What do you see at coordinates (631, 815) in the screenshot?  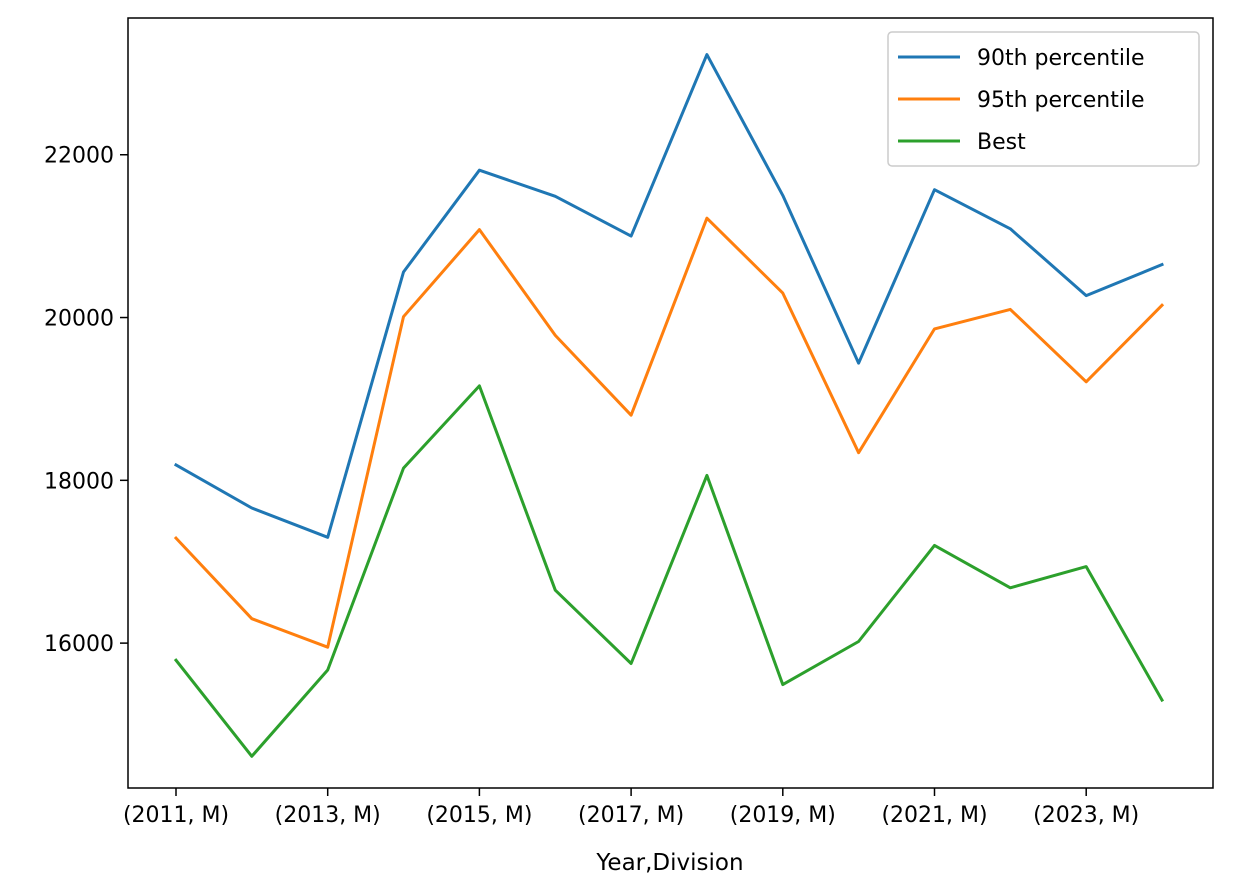 I see `x-tick-label: (2017, M)` at bounding box center [631, 815].